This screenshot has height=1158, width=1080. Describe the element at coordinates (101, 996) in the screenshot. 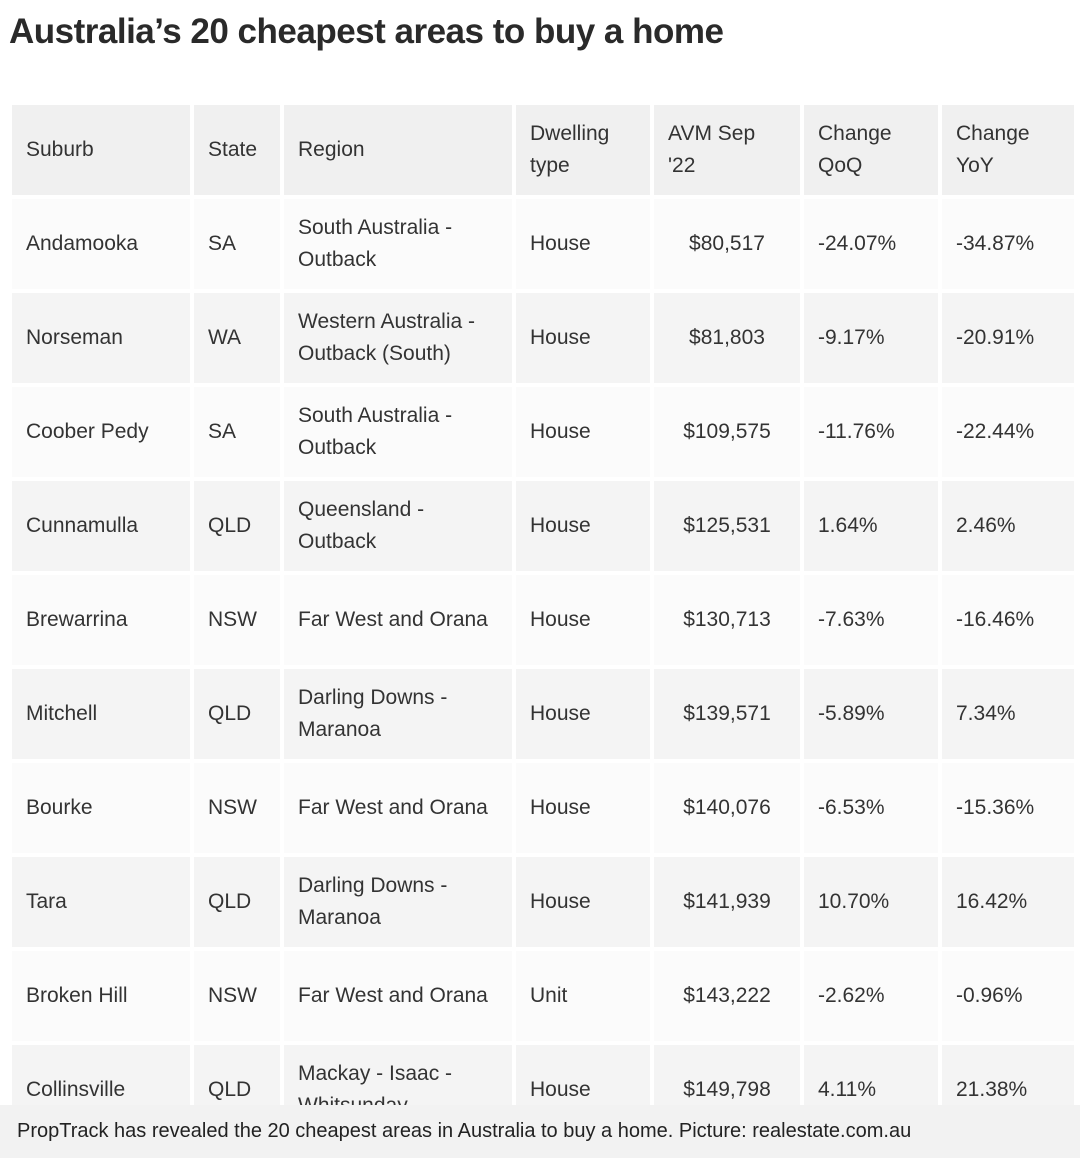

I see `table-cell: Broken Hill` at that location.